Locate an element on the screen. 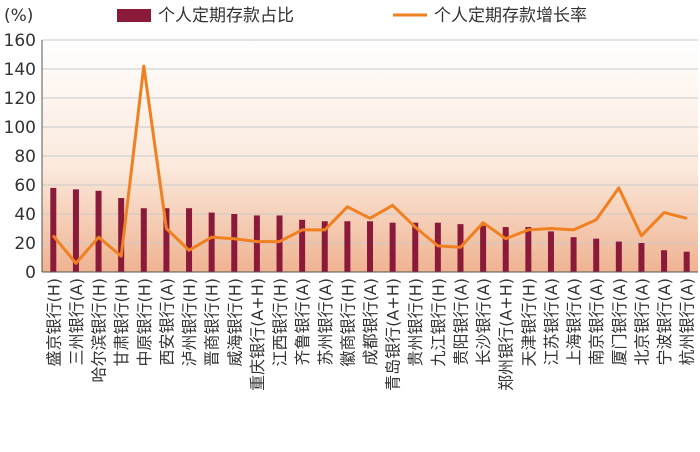  x-tick-label: 青岛银行(A+H) is located at coordinates (393, 334).